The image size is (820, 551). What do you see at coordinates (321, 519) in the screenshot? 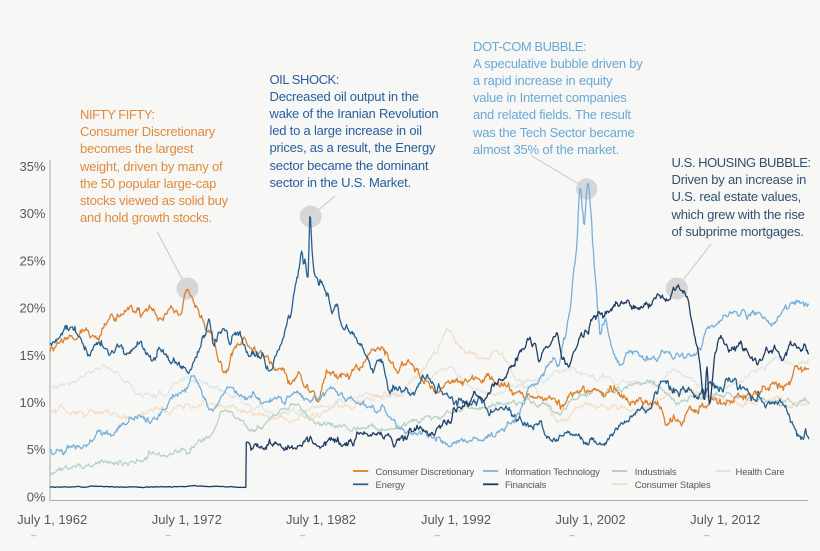
I see `svg-text: July 1, 1982` at bounding box center [321, 519].